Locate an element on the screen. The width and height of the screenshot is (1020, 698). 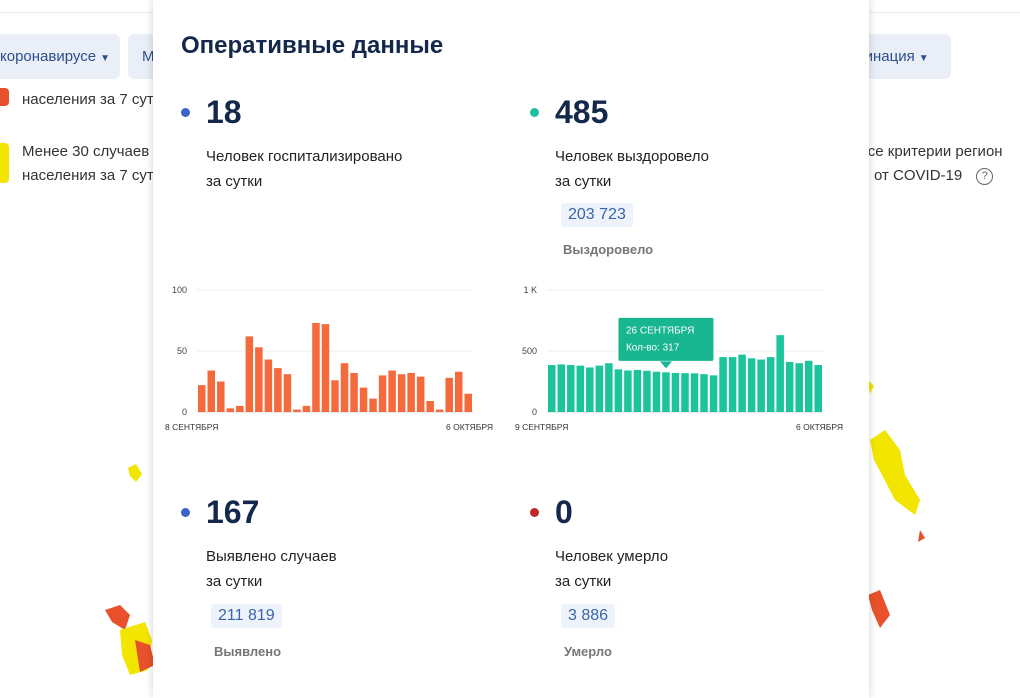
y-tick-label: 1 K is located at coordinates (530, 290).